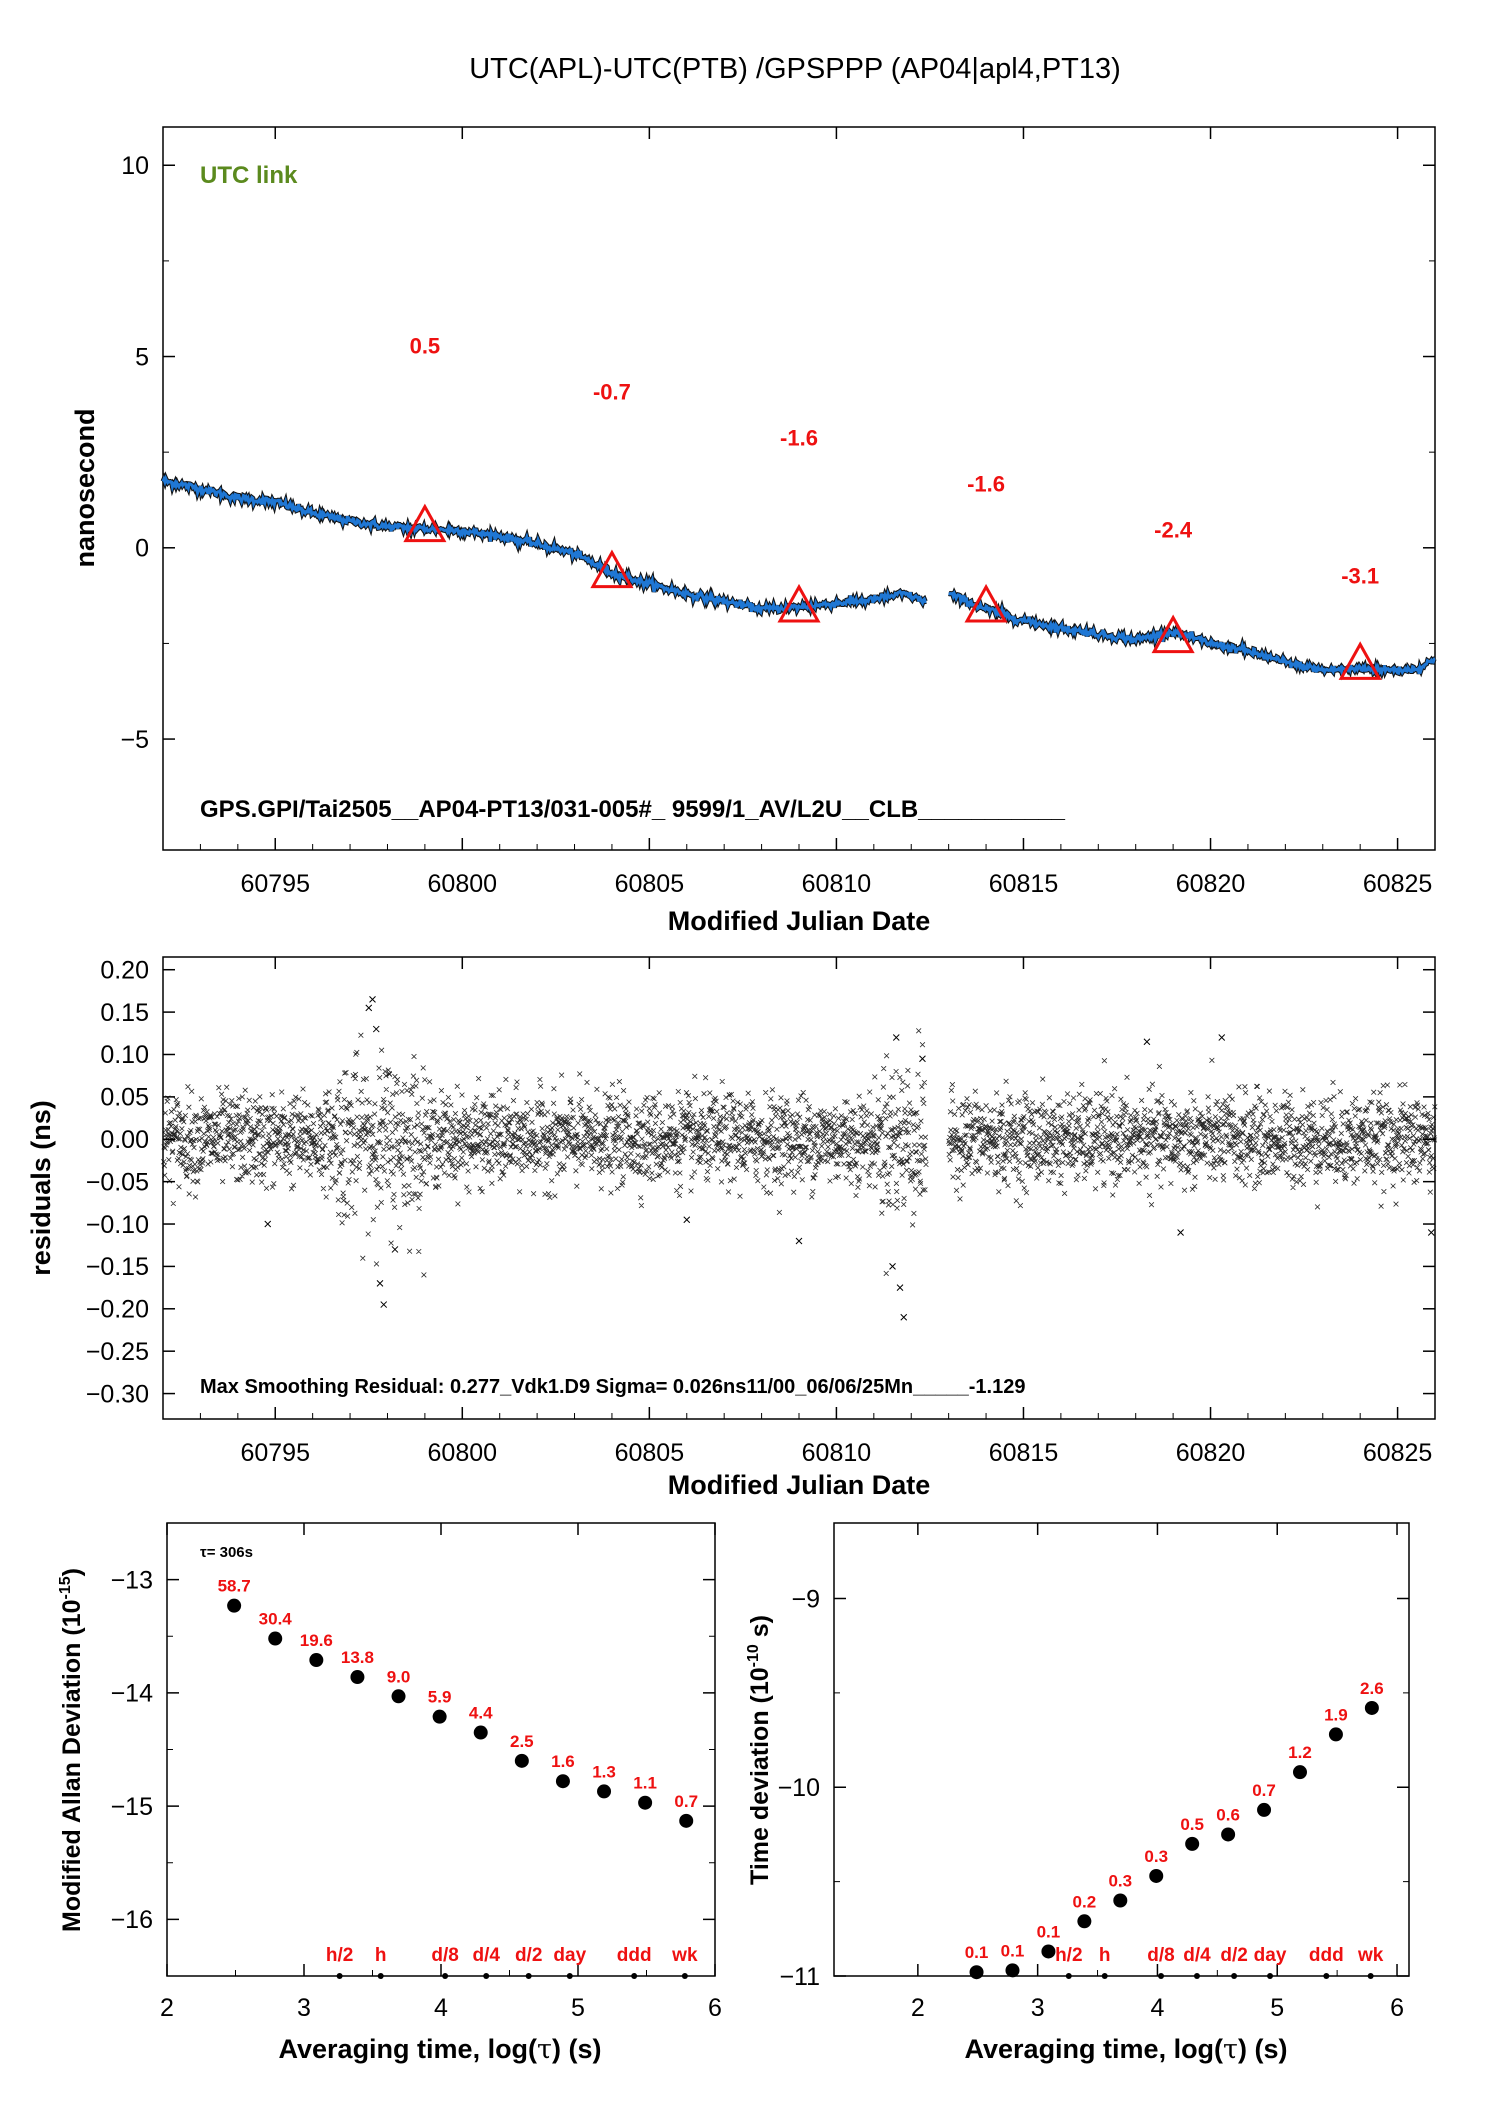 The width and height of the screenshot is (1488, 2105). Describe the element at coordinates (563, 1761) in the screenshot. I see `dev-point-label-9: 1.6` at that location.